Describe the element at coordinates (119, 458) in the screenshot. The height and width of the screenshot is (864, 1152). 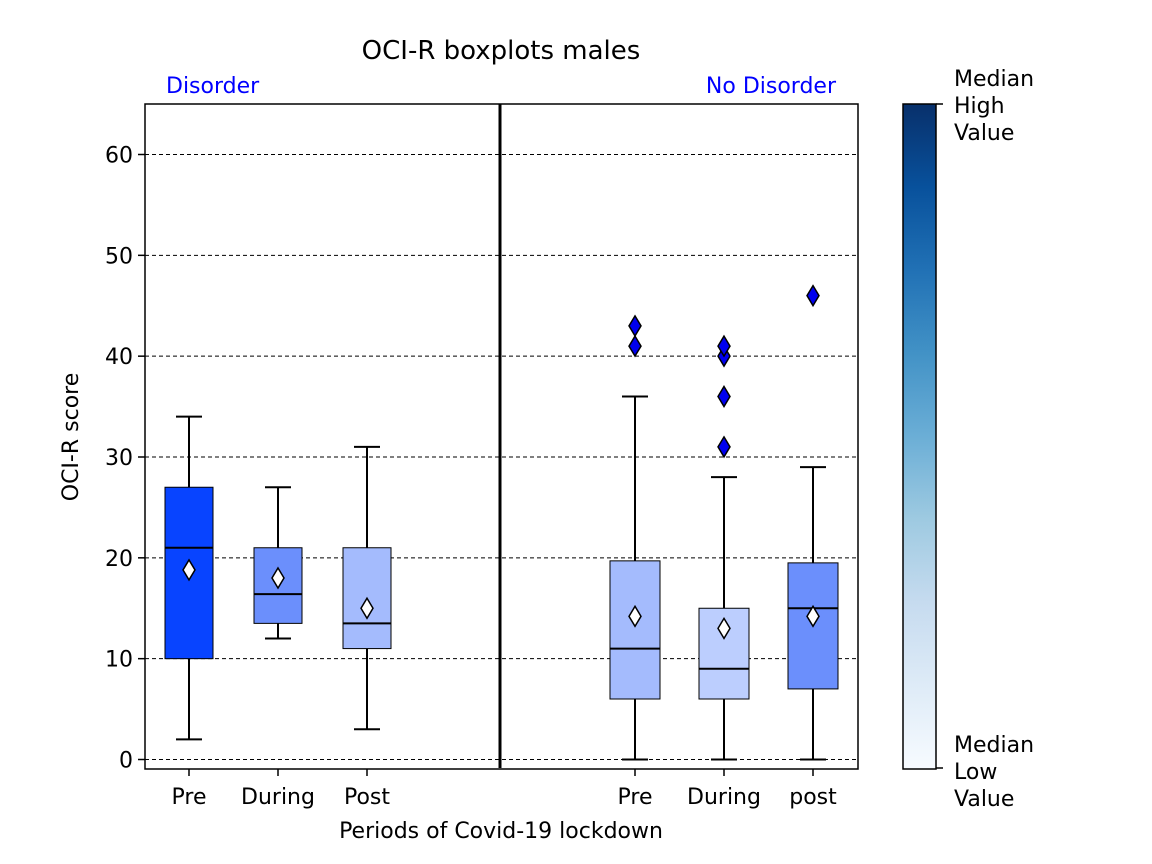
I see `y-tick-label: 30` at that location.